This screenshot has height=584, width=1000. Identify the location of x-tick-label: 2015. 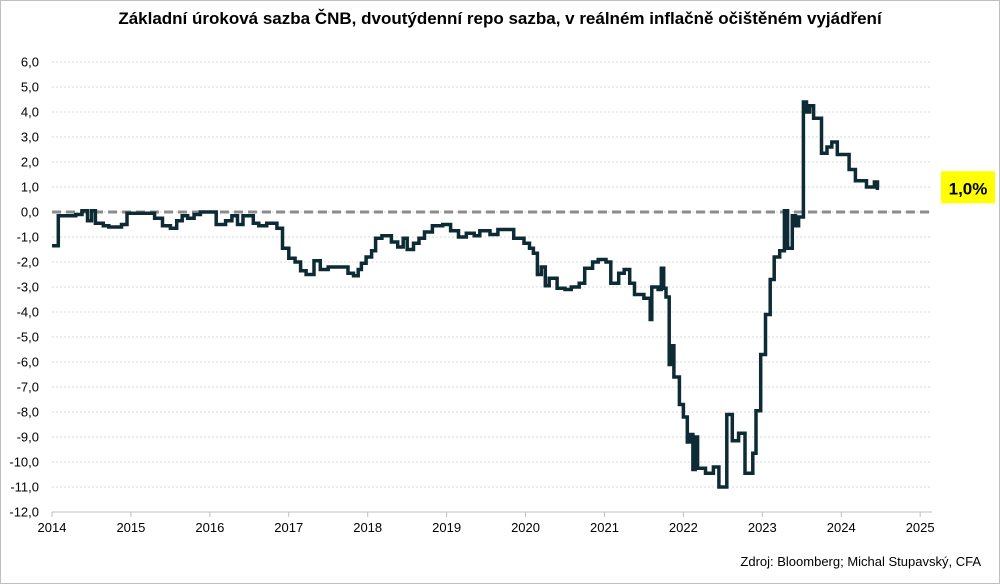
(130, 527).